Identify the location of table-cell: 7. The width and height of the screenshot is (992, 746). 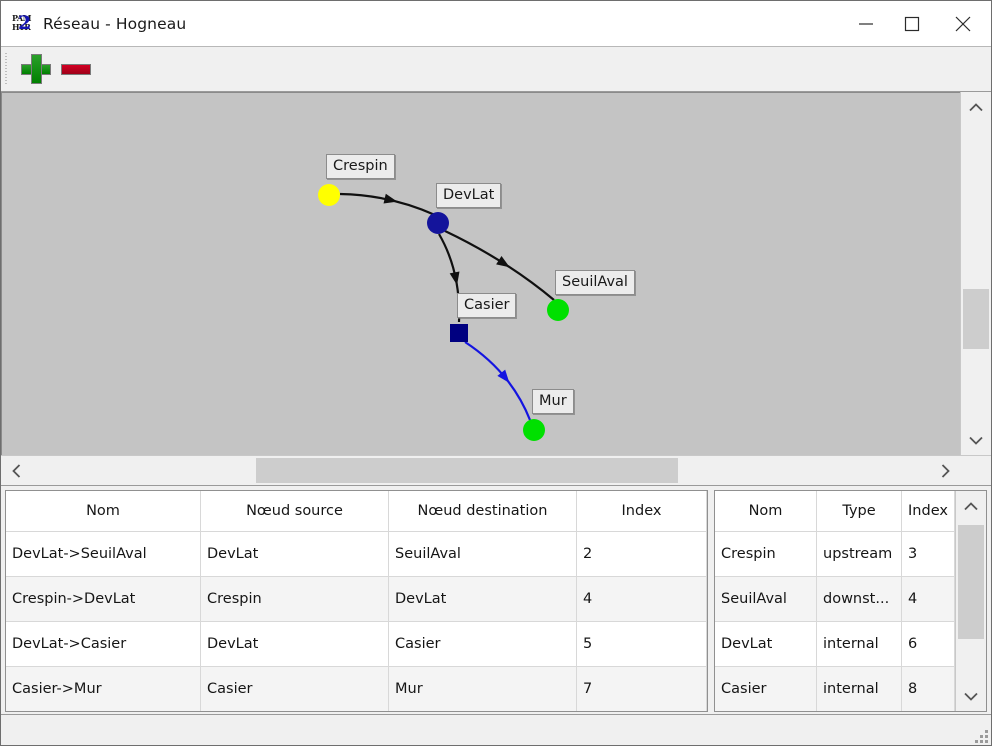
(641, 688).